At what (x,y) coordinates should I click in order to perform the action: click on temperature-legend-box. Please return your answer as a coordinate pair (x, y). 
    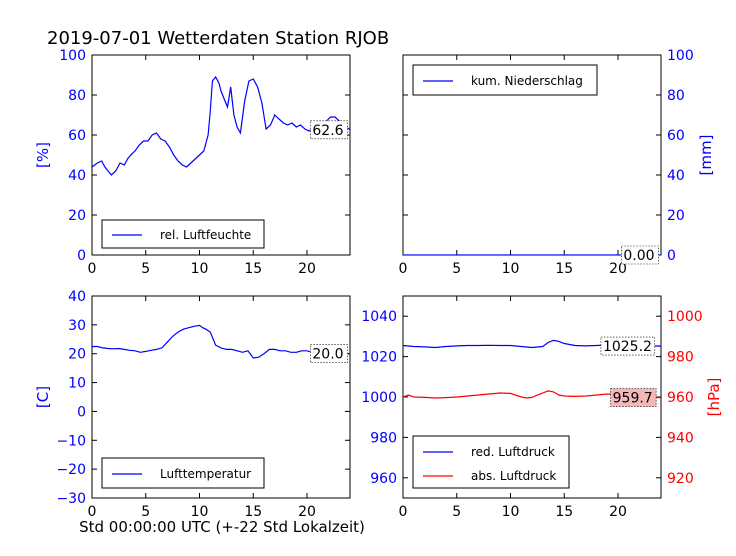
    Looking at the image, I should click on (183, 473).